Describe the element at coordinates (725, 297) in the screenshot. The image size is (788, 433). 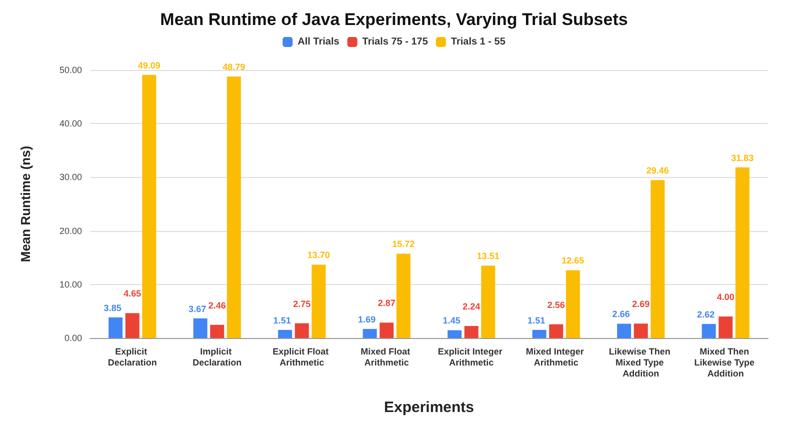
I see `data-label: 4.00` at that location.